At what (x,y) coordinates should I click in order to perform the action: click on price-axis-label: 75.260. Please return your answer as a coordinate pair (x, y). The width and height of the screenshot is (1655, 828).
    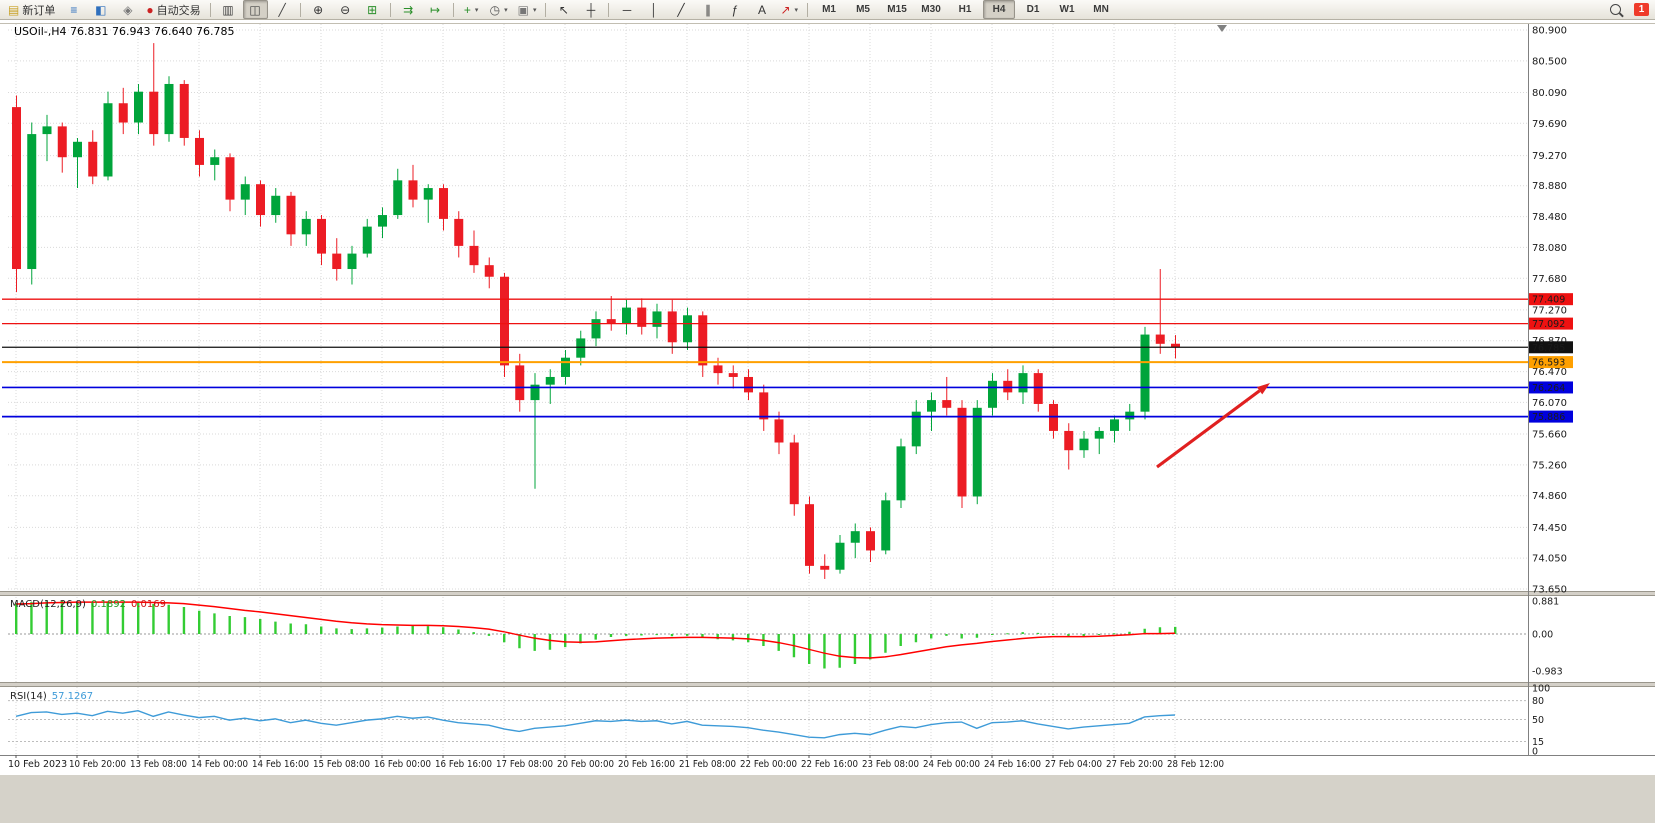
    Looking at the image, I should click on (1549, 465).